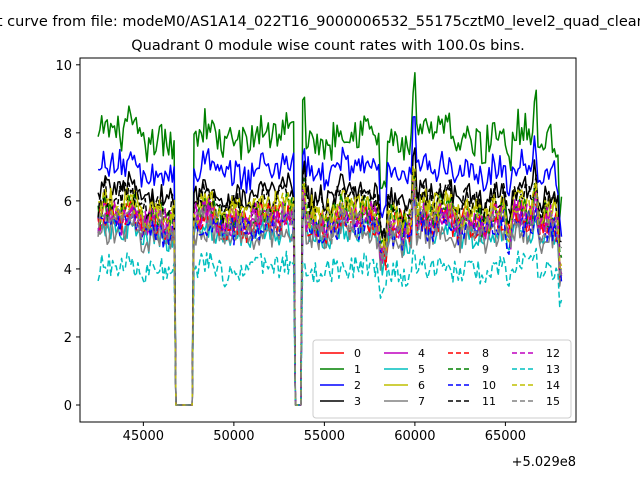 The width and height of the screenshot is (640, 480). What do you see at coordinates (553, 385) in the screenshot?
I see `legend-label-14: 14` at bounding box center [553, 385].